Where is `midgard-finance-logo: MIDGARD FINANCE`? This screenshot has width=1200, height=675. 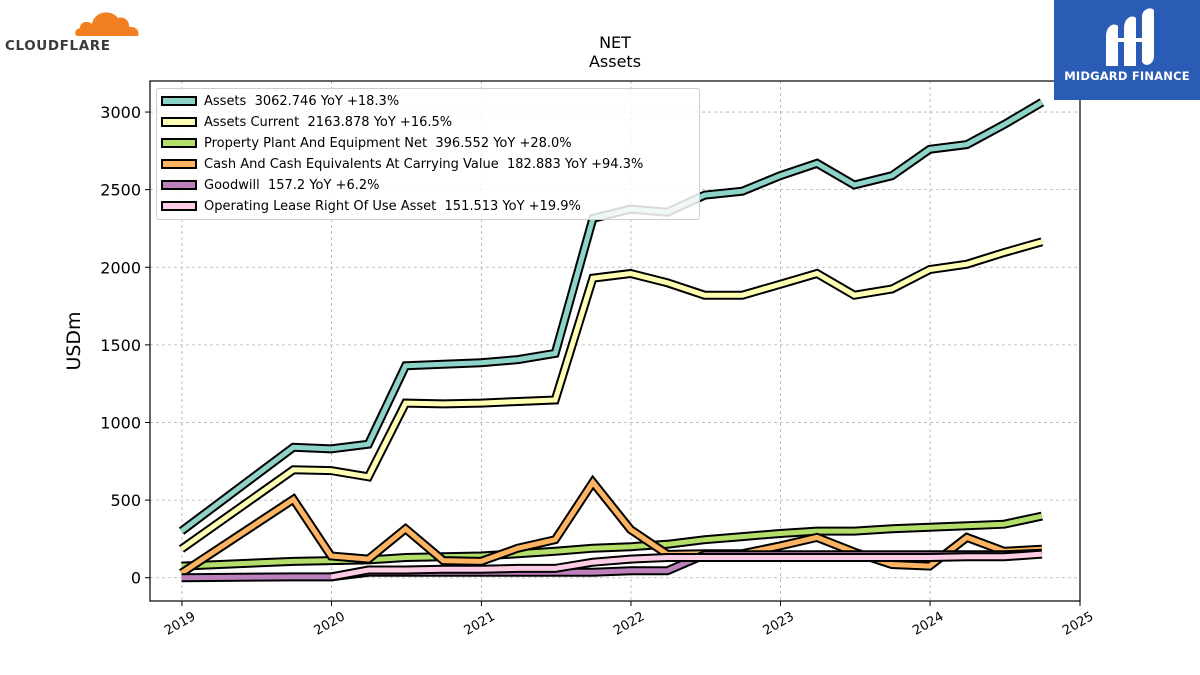
midgard-finance-logo: MIDGARD FINANCE is located at coordinates (1127, 50).